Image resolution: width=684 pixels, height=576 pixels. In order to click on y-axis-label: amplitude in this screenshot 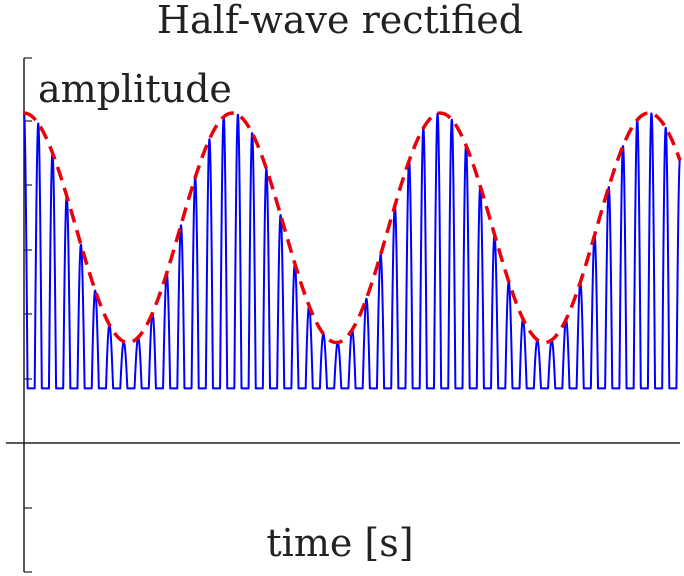, I will do `click(135, 89)`.